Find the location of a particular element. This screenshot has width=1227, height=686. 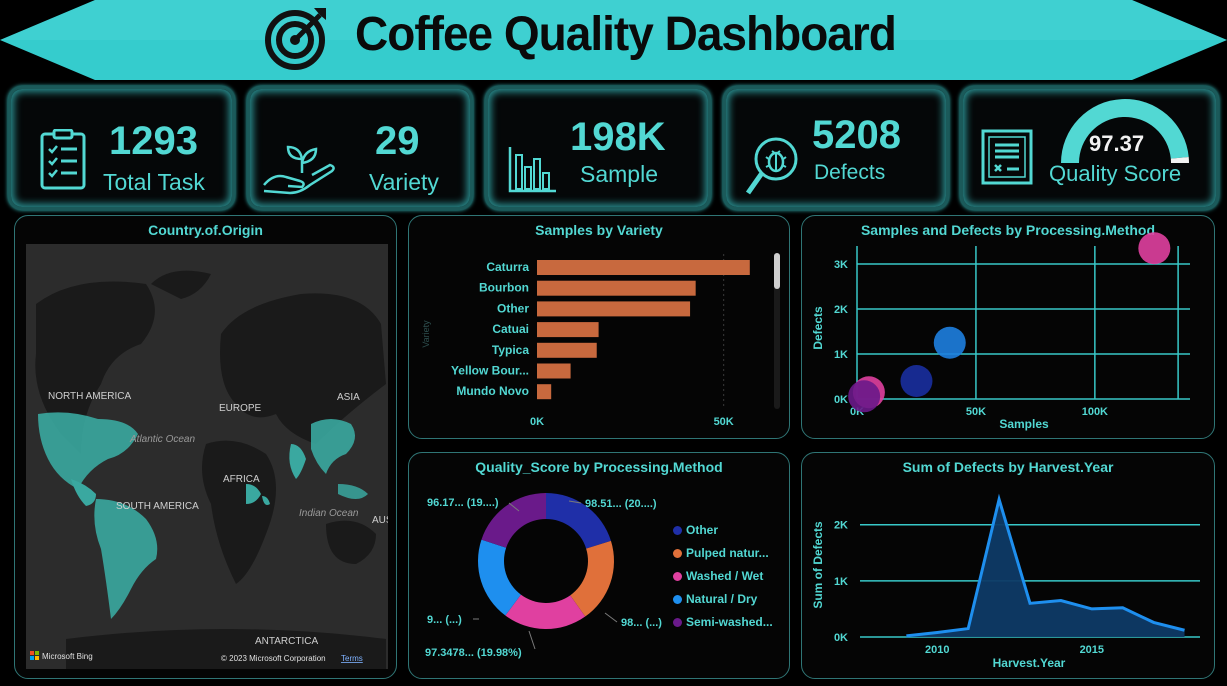

area-line is located at coordinates (1045, 565).